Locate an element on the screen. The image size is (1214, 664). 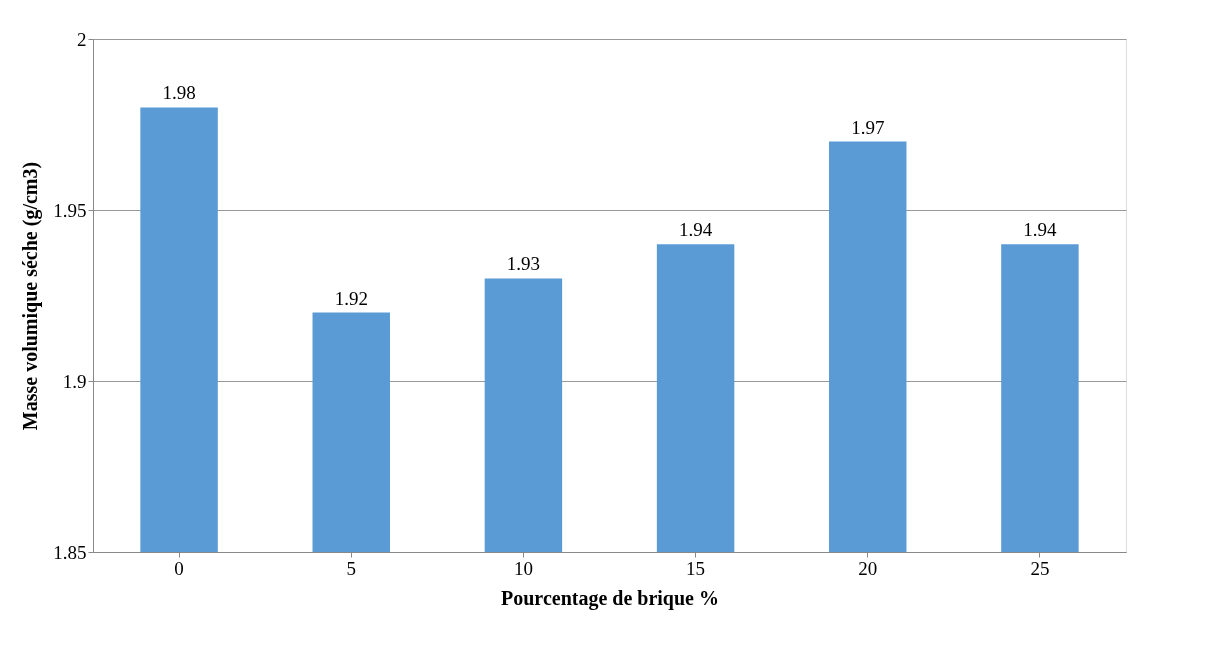
x-tick-label: 15 is located at coordinates (696, 568).